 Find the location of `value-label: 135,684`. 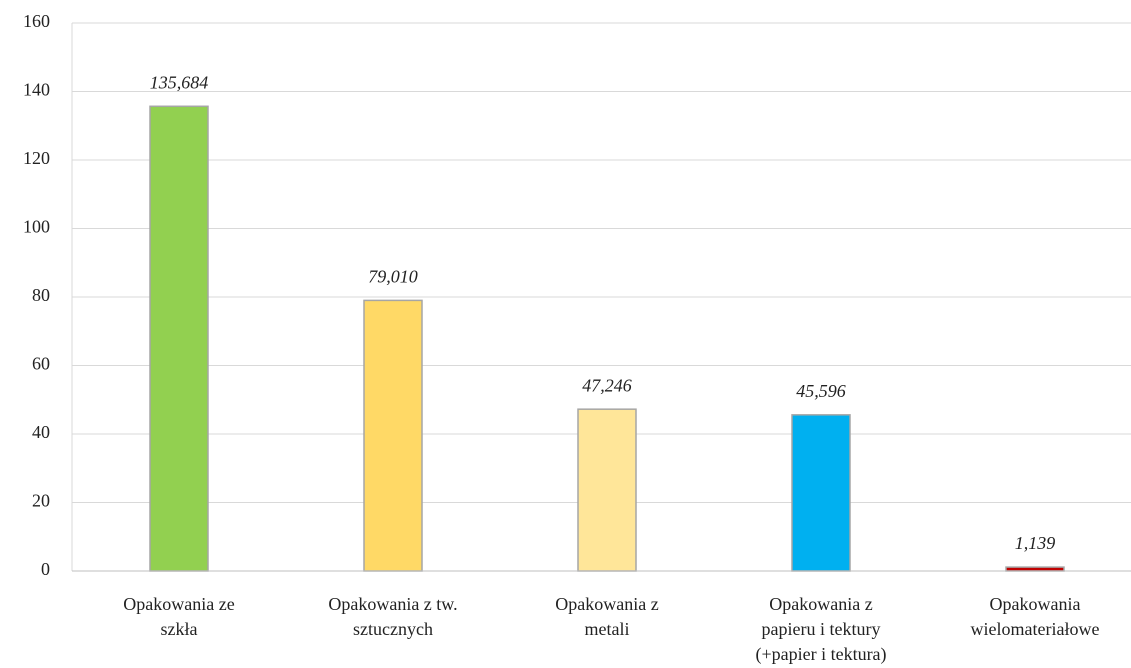

value-label: 135,684 is located at coordinates (179, 82).